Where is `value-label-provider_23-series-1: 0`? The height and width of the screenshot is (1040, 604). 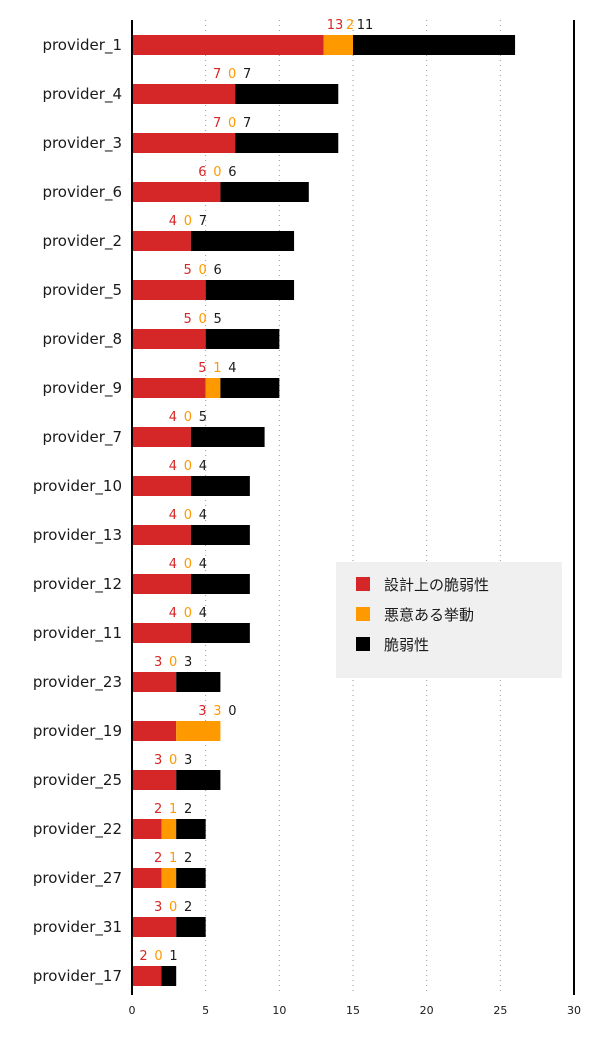 value-label-provider_23-series-1: 0 is located at coordinates (173, 662).